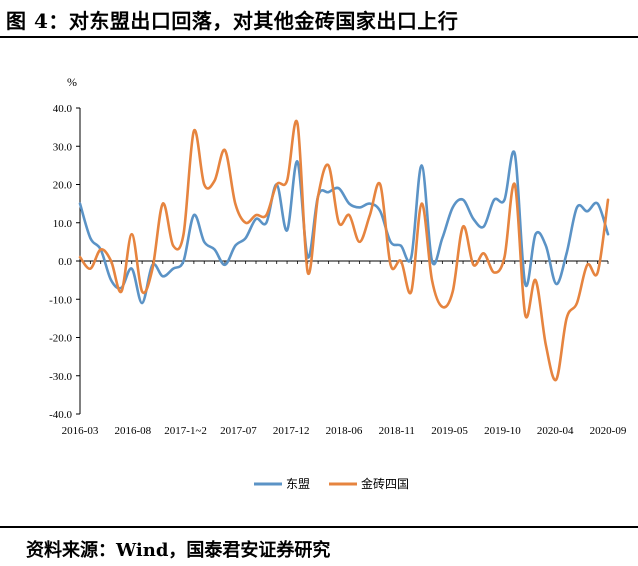 The image size is (638, 566). What do you see at coordinates (331, 483) in the screenshot?
I see `chart-legend: 东盟 金砖四国` at bounding box center [331, 483].